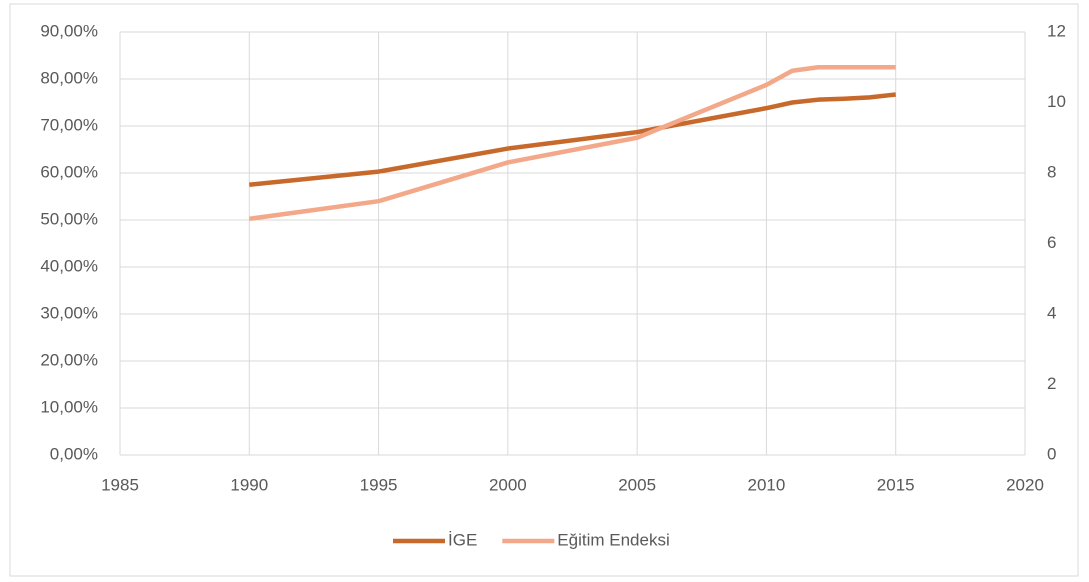 The height and width of the screenshot is (582, 1089). Describe the element at coordinates (1056, 30) in the screenshot. I see `y2-tick-label: 12` at that location.